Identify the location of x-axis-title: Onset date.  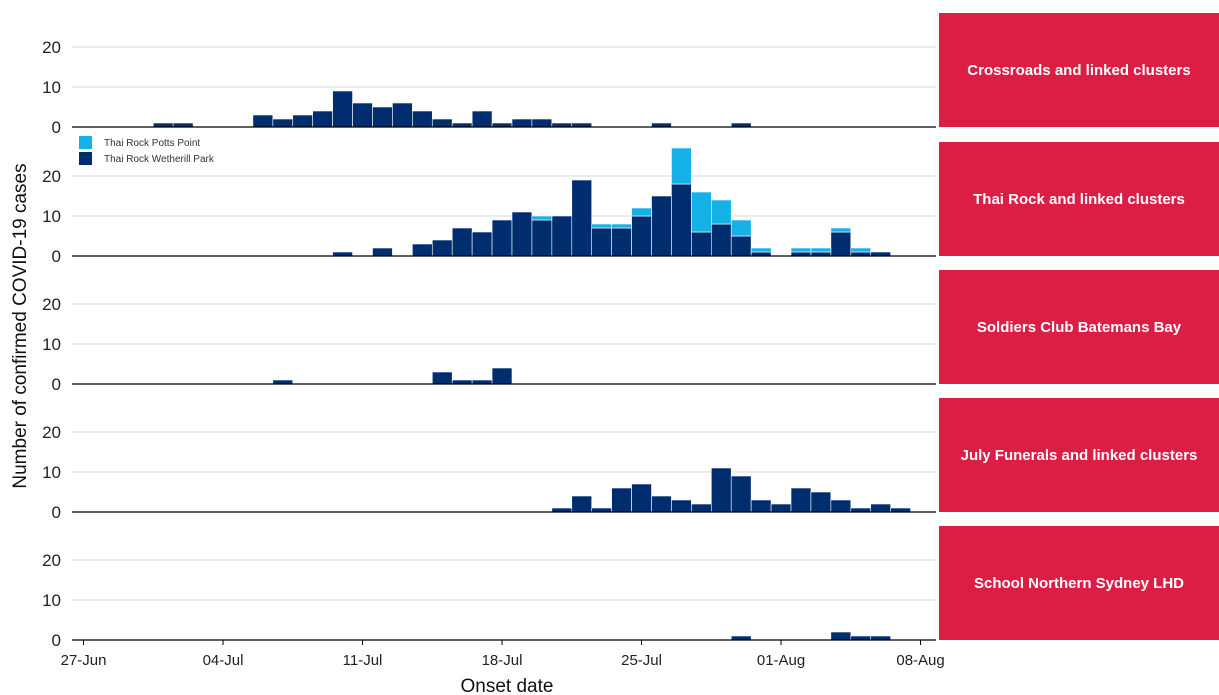
(507, 685).